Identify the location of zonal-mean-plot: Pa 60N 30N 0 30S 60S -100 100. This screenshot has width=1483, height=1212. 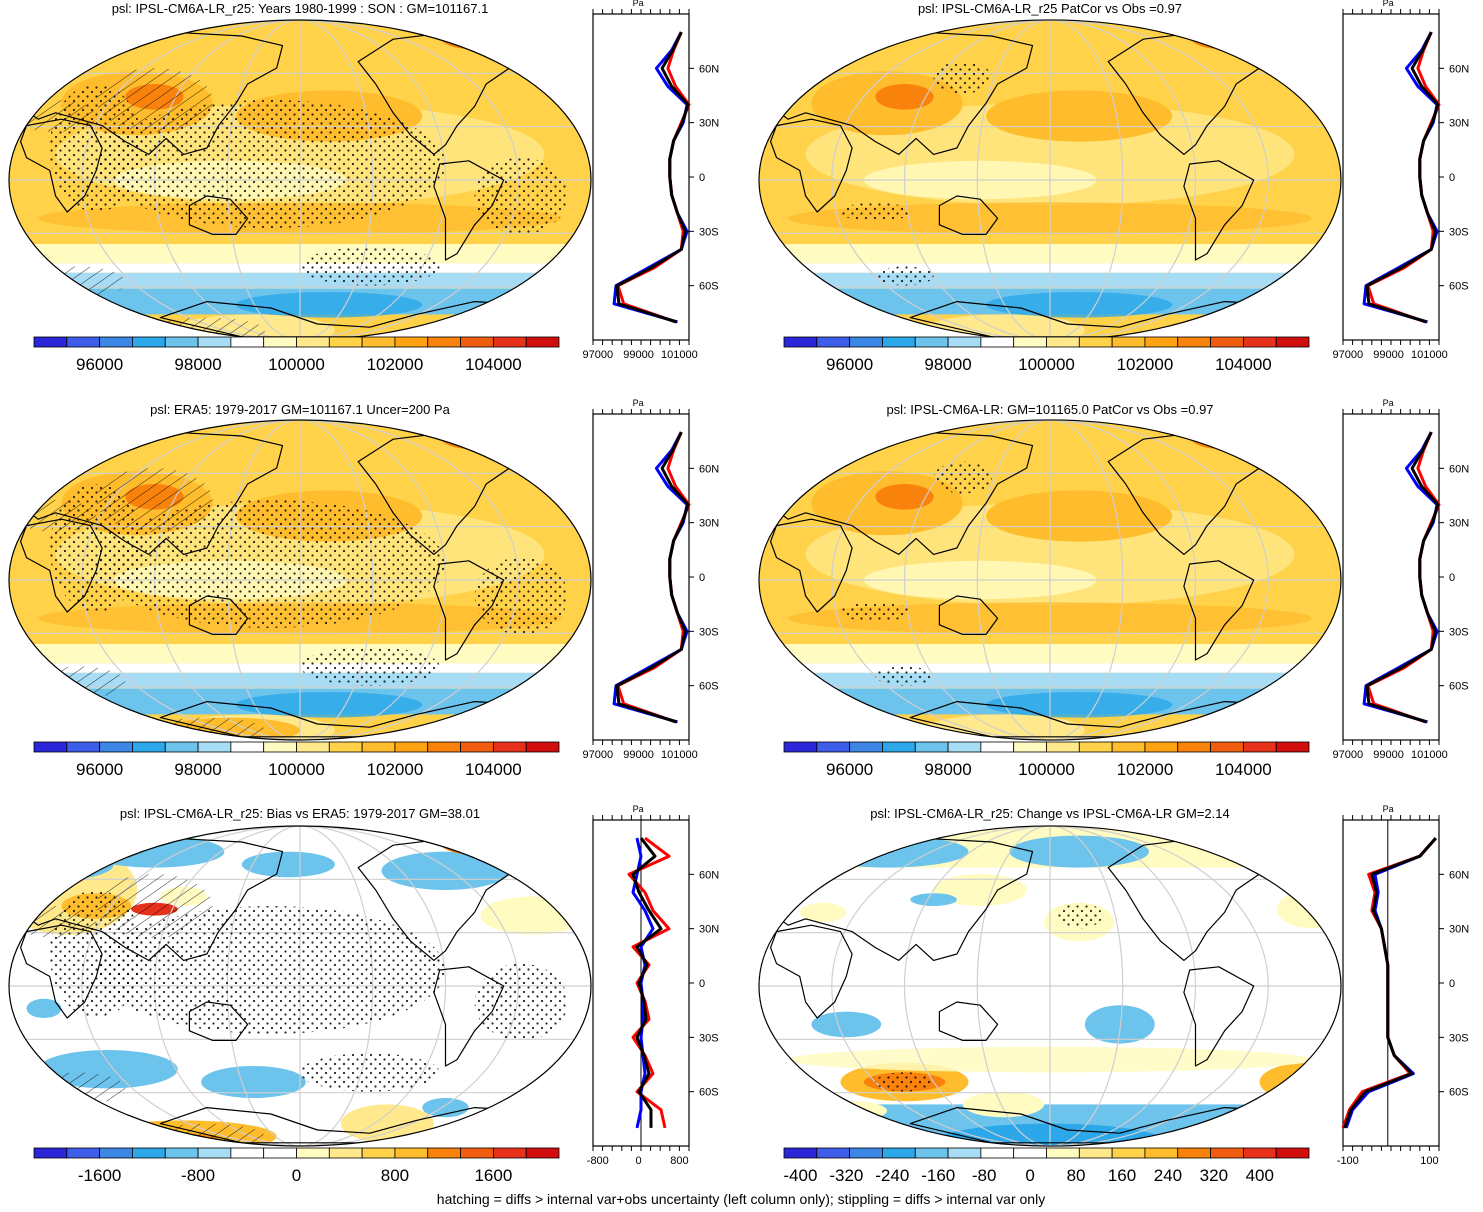
(1403, 985).